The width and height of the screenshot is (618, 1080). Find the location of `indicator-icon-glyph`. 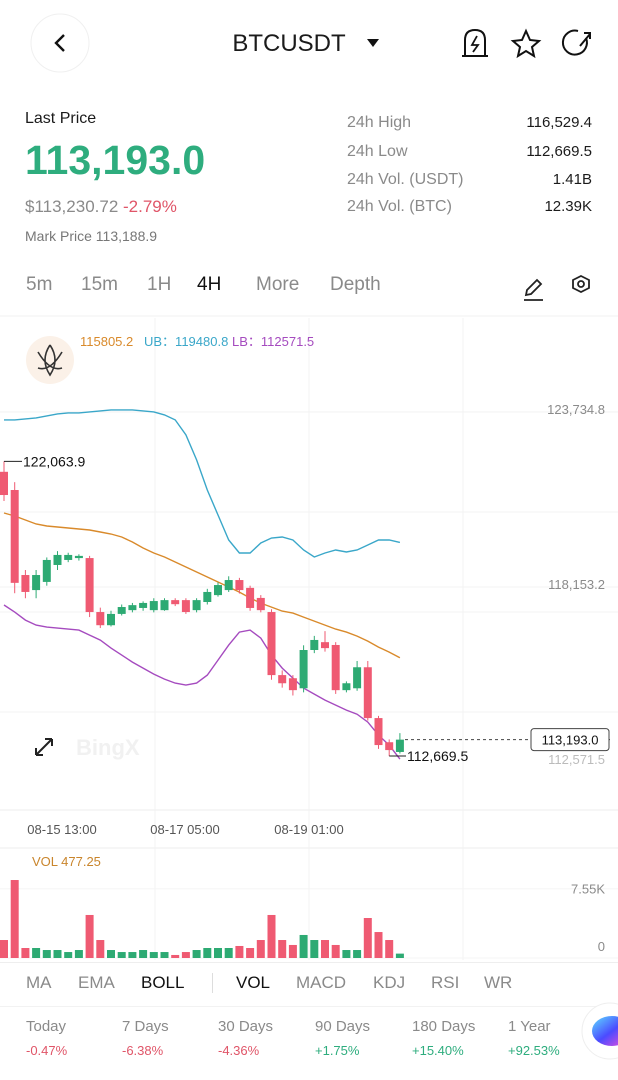

indicator-icon-glyph is located at coordinates (50, 360).